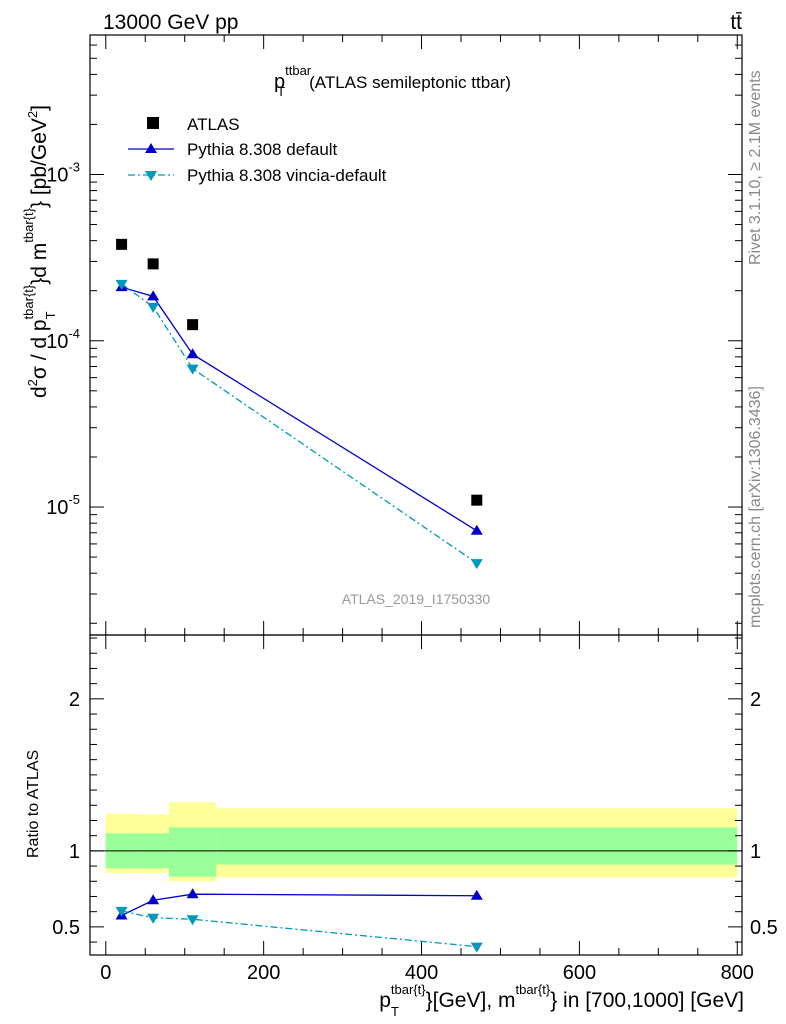 This screenshot has width=786, height=1024. What do you see at coordinates (287, 175) in the screenshot?
I see `legend-label-vincia: Pythia 8.308 vincia-default` at bounding box center [287, 175].